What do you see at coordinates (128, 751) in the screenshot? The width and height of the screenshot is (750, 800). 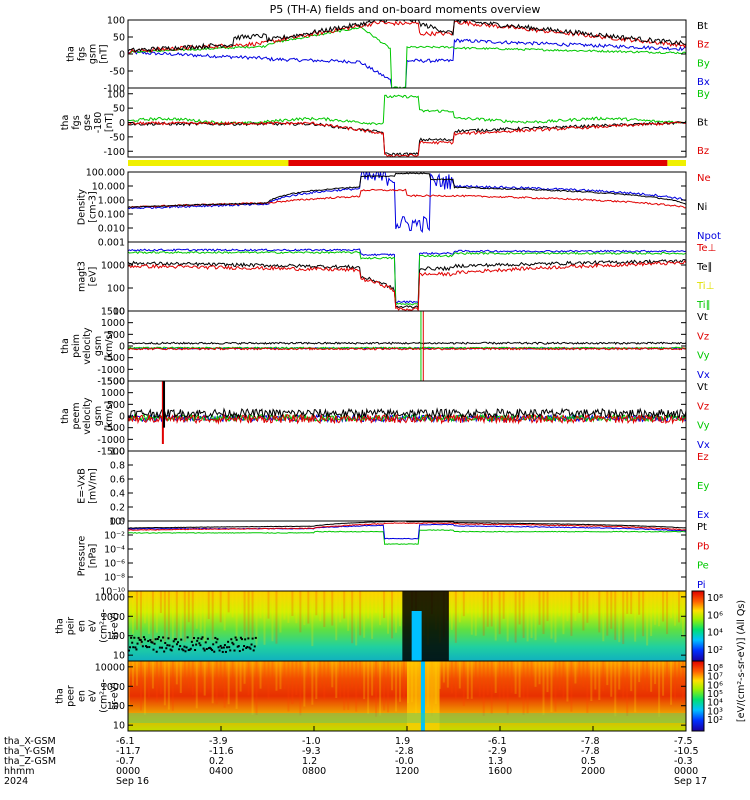 I see `x-tick-label: -11.7` at bounding box center [128, 751].